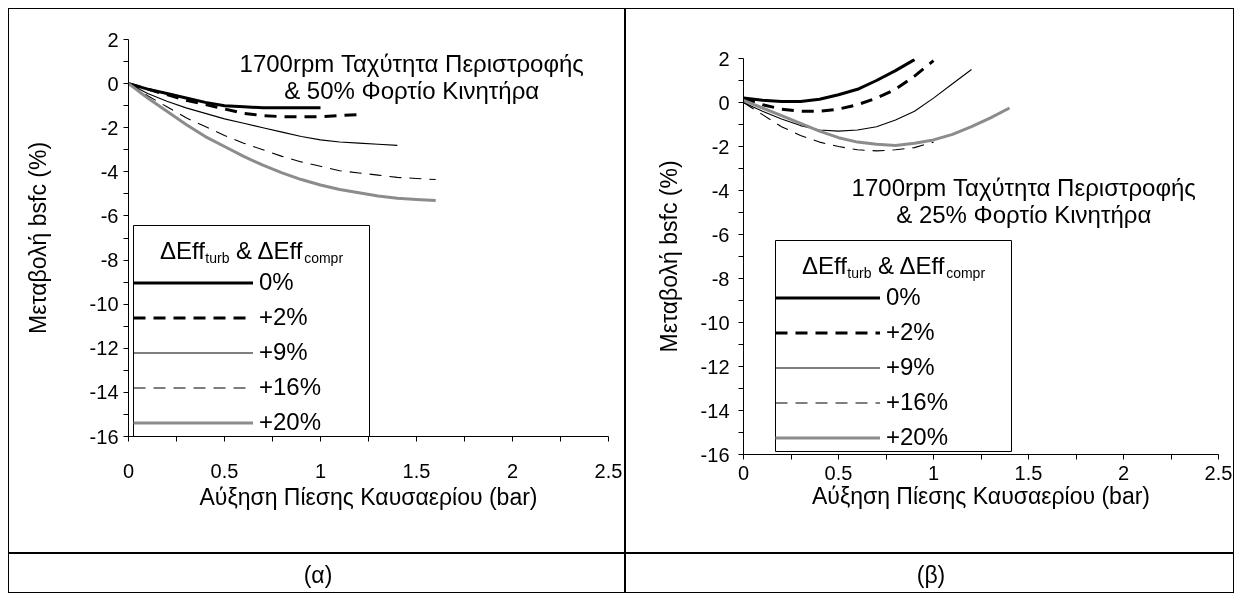 The height and width of the screenshot is (601, 1245). I want to click on annotation: 1700rpm Ταχύτητα Περιστροφής & 25% Φορτίο Κινητήρα, so click(1023, 201).